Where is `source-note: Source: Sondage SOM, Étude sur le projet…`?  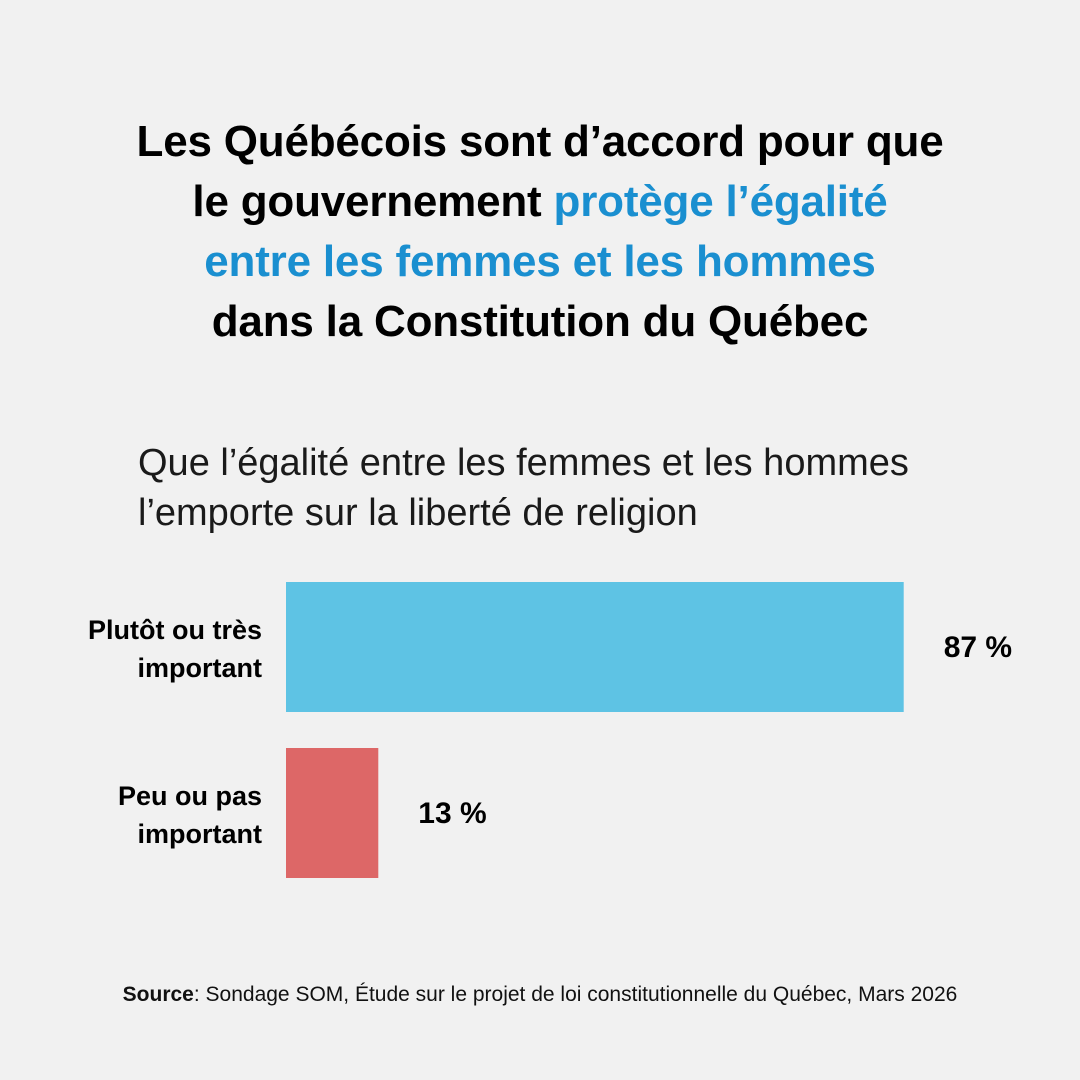
source-note: Source: Sondage SOM, Étude sur le projet… is located at coordinates (540, 995).